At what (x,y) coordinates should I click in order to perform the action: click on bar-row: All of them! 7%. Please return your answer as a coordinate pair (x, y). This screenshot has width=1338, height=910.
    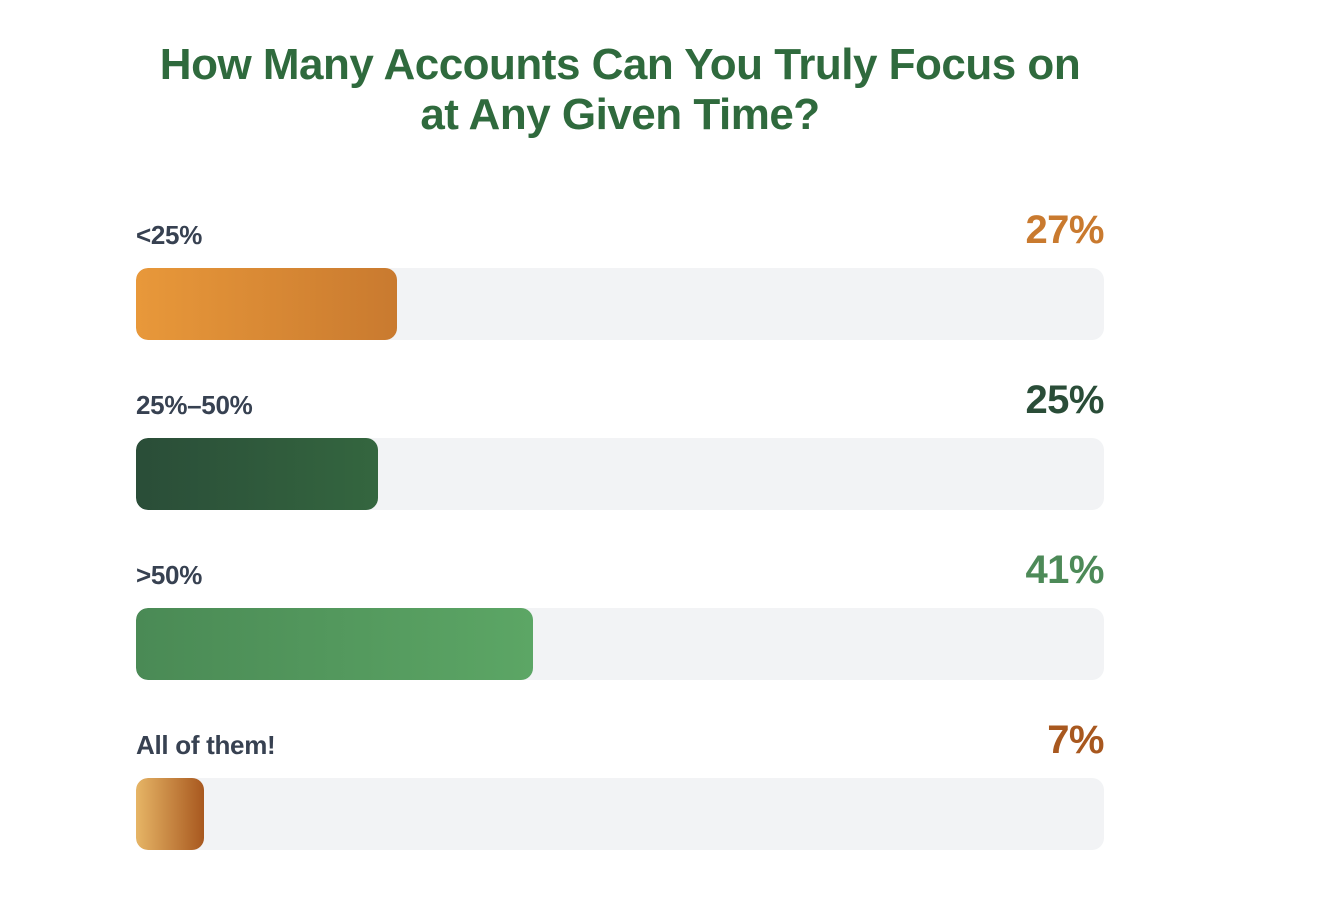
    Looking at the image, I should click on (620, 794).